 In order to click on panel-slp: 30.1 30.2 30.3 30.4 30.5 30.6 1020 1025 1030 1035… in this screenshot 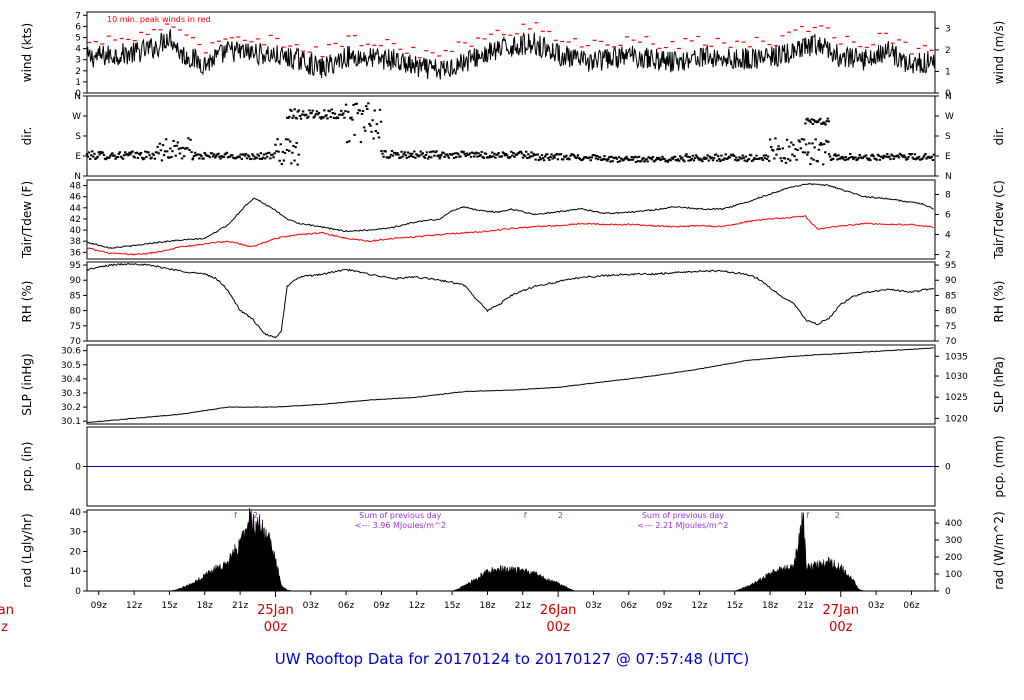, I will do `click(513, 385)`.